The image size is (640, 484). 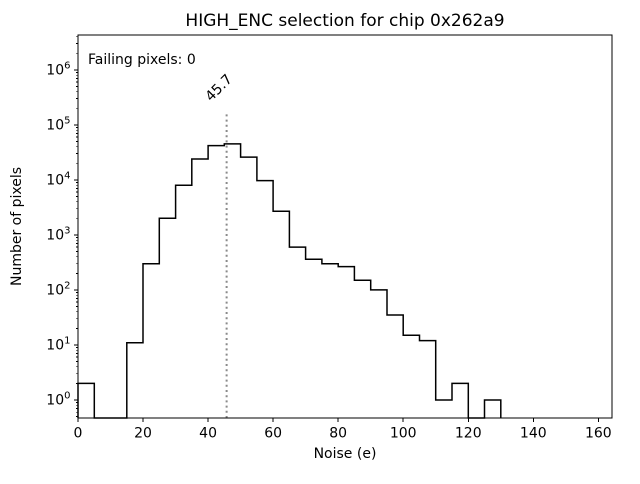 What do you see at coordinates (58, 69) in the screenshot?
I see `y-tick-label: 10⁶` at bounding box center [58, 69].